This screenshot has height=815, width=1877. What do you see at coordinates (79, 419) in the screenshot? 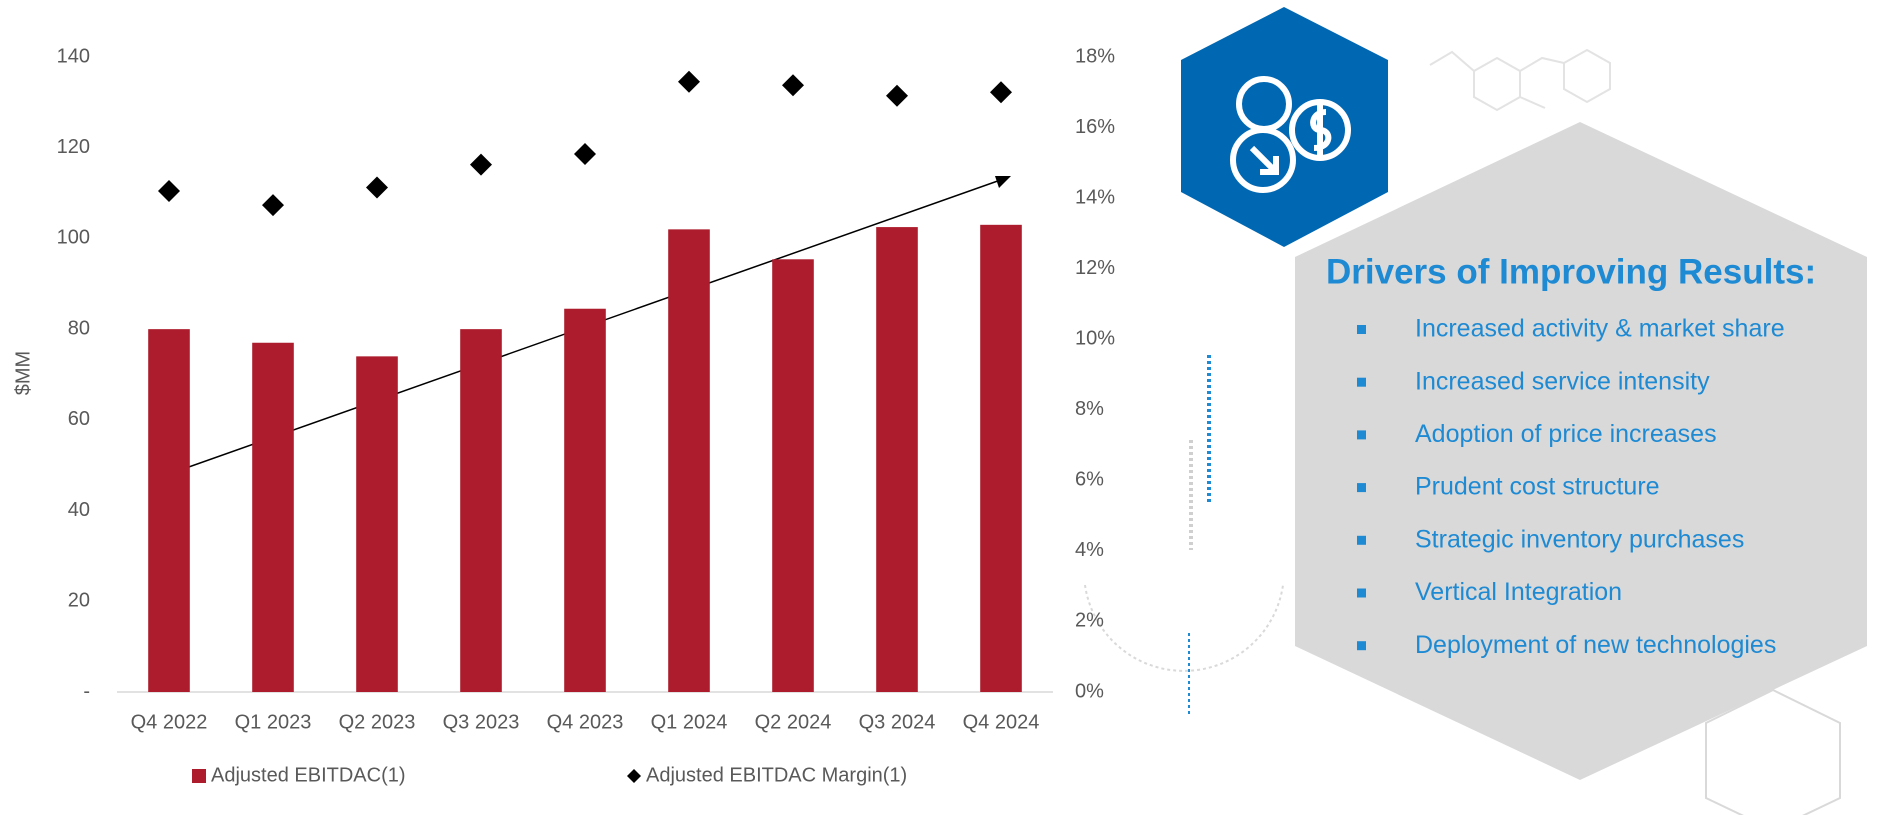
I see `y-tick-label: 60` at bounding box center [79, 419].